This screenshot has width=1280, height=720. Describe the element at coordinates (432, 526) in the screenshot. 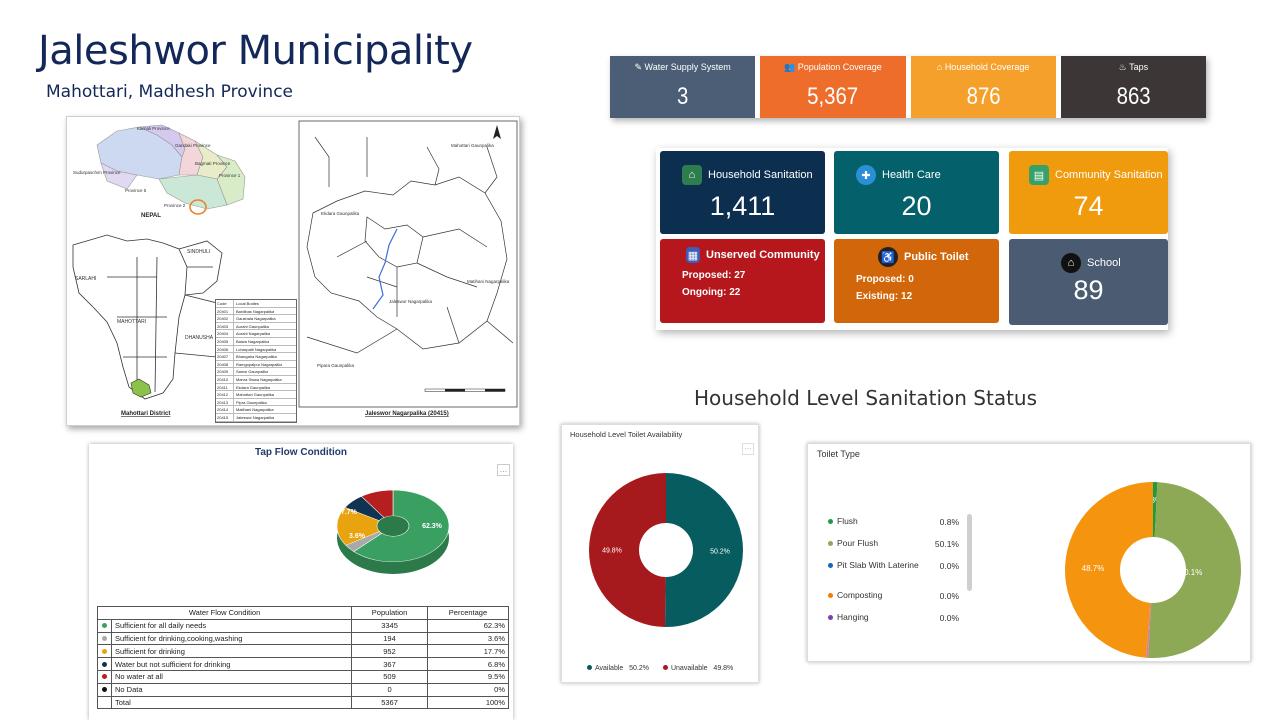

I see `slice-label: 62.3%` at that location.